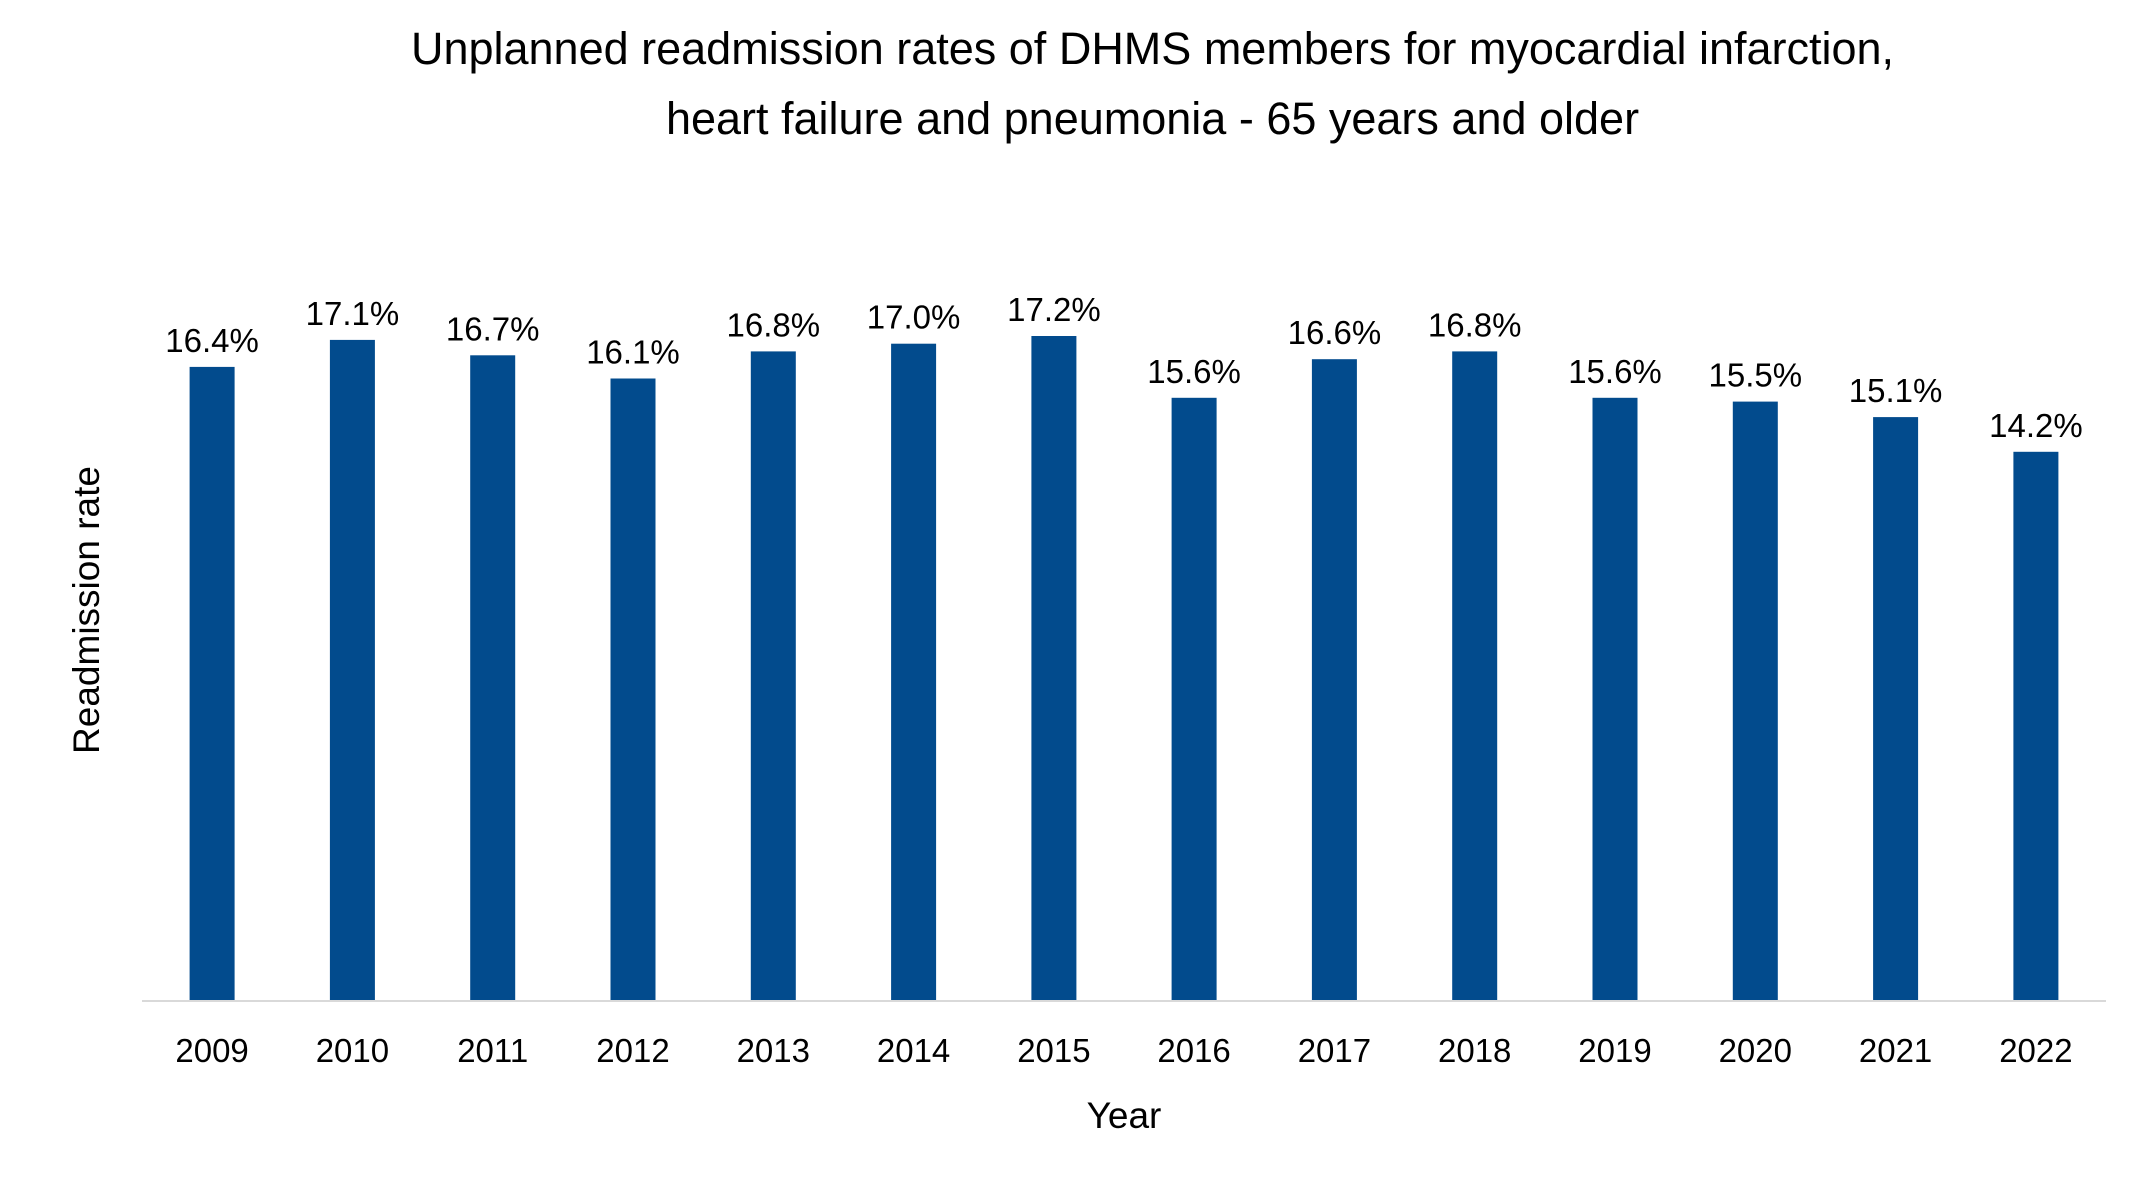 The width and height of the screenshot is (2145, 1196). Describe the element at coordinates (1054, 309) in the screenshot. I see `data-label-2015: 17.2%` at that location.